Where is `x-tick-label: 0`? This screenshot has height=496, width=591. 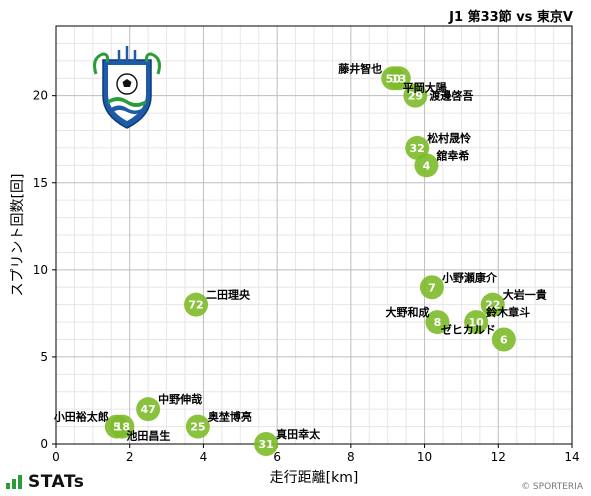 x-tick-label: 0 is located at coordinates (56, 457).